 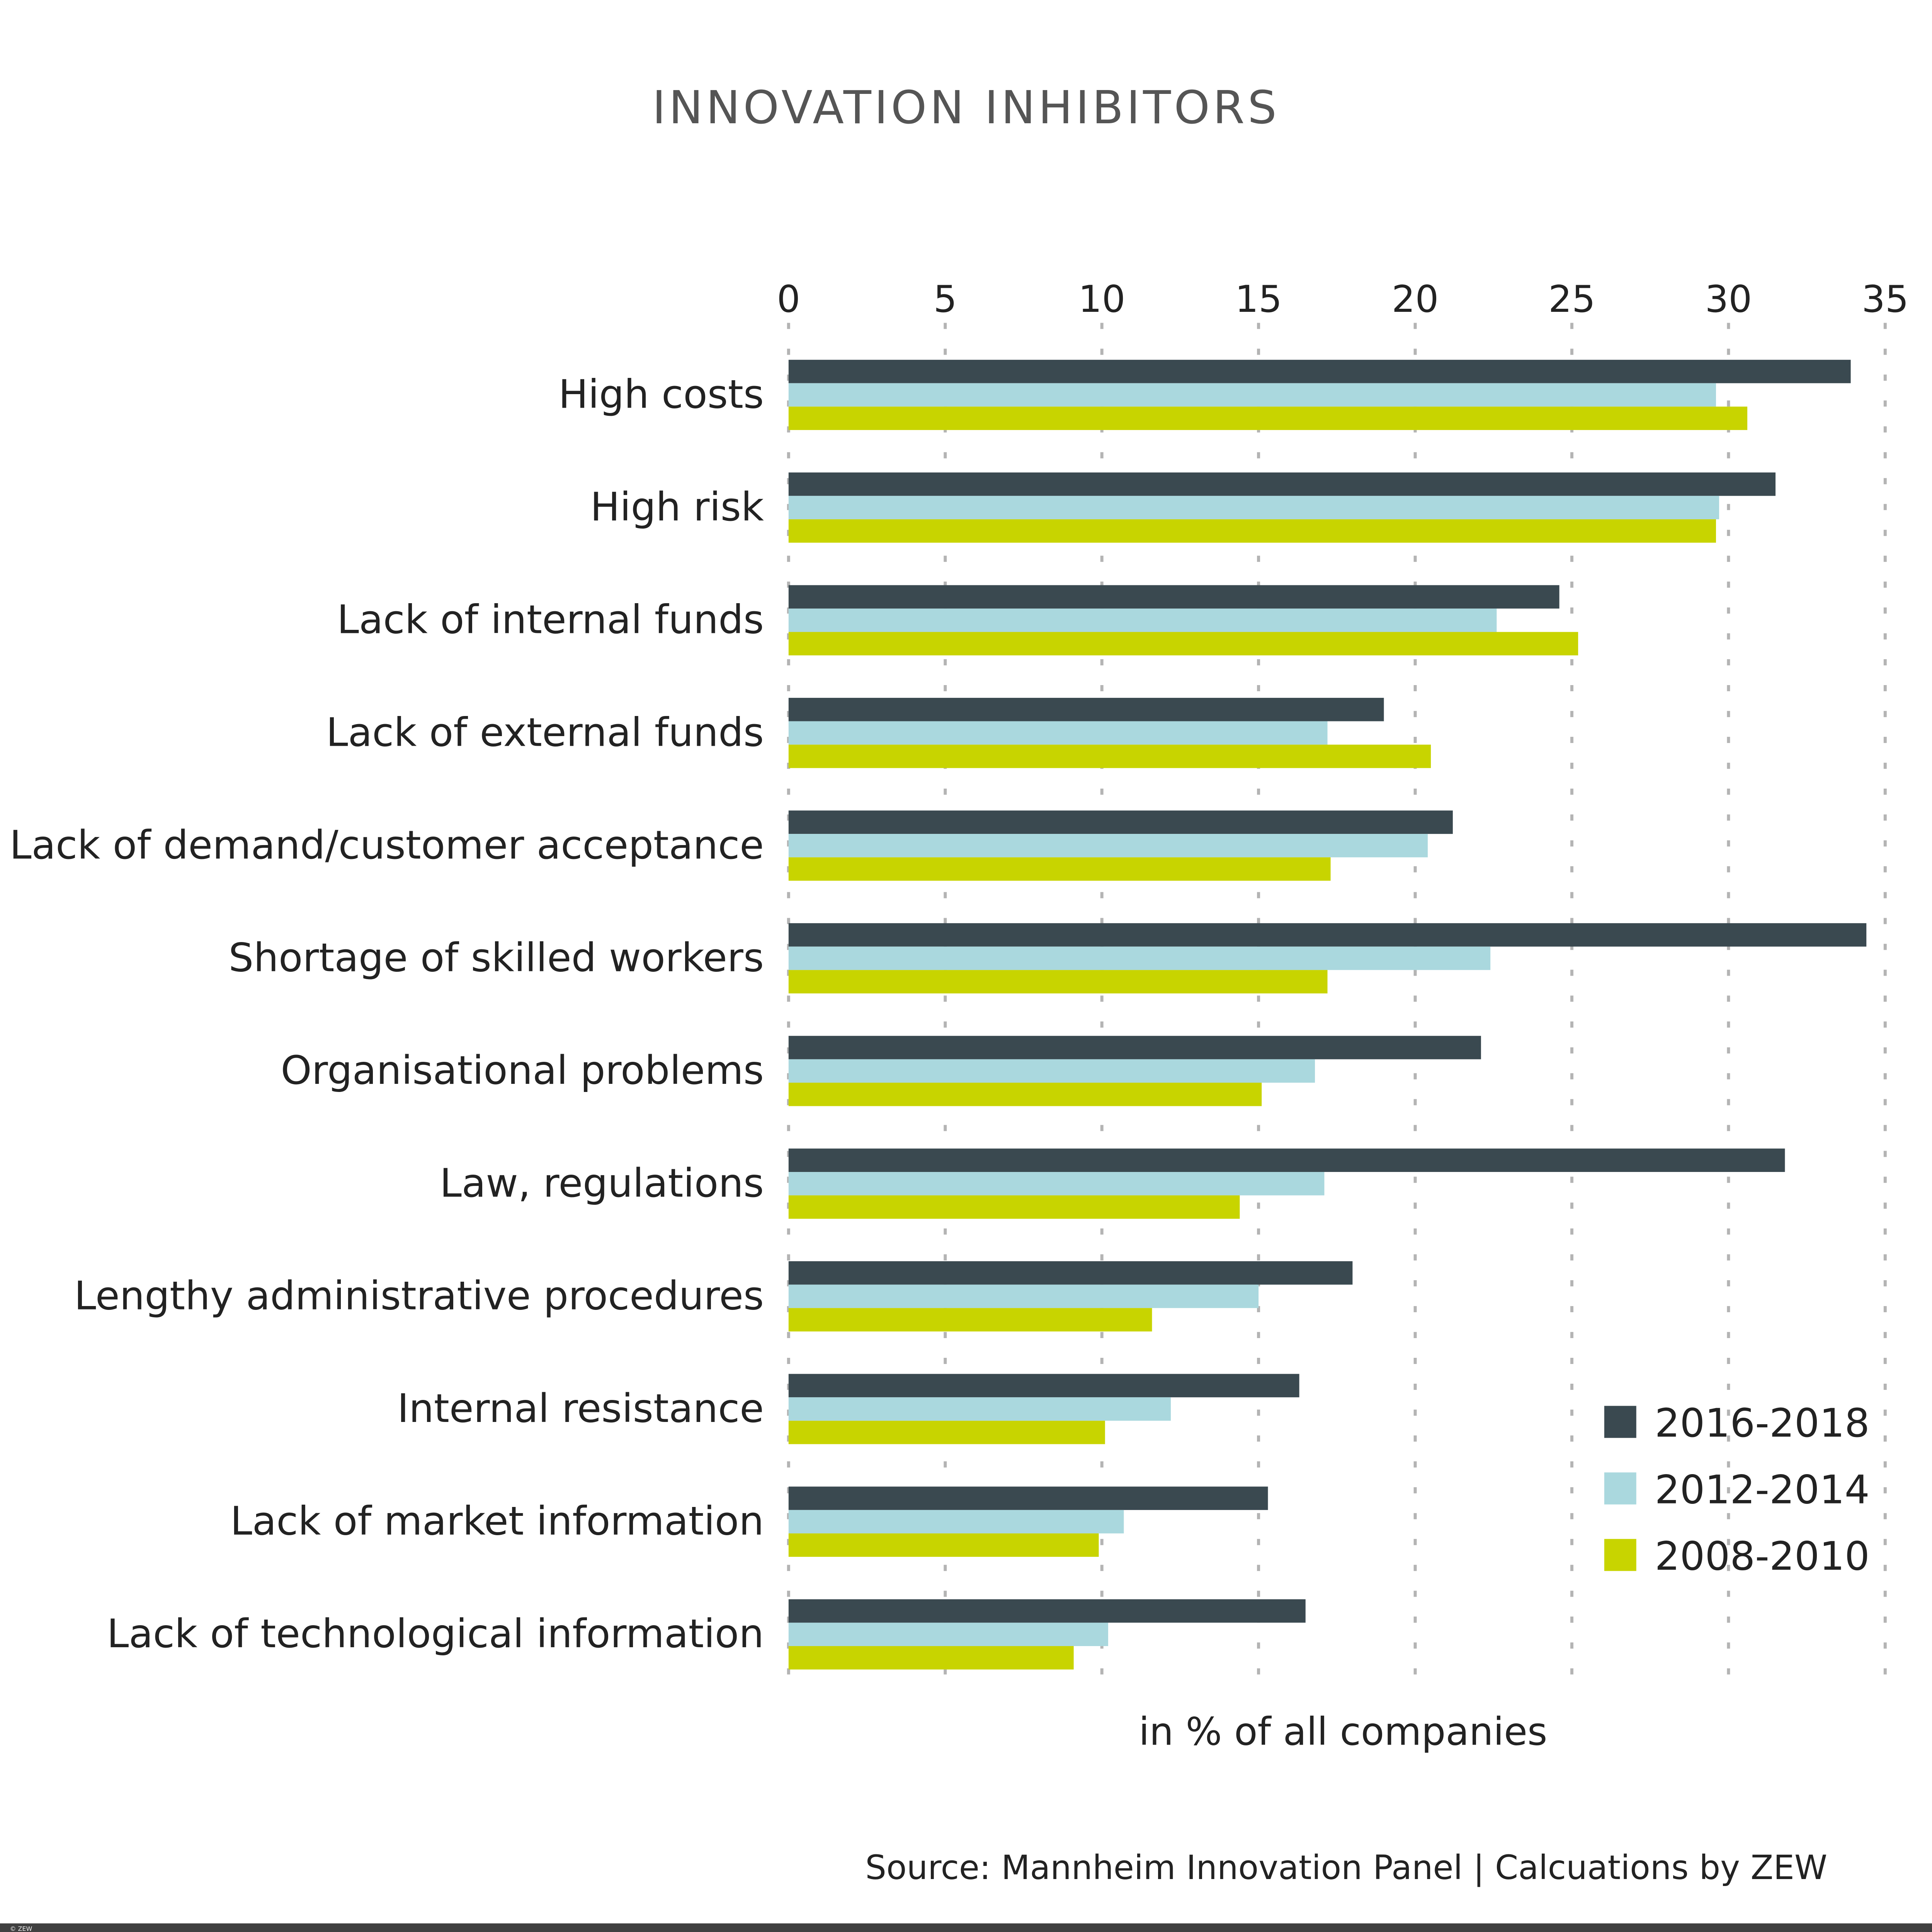 What do you see at coordinates (522, 1071) in the screenshot?
I see `category-label: Organisational problems` at bounding box center [522, 1071].